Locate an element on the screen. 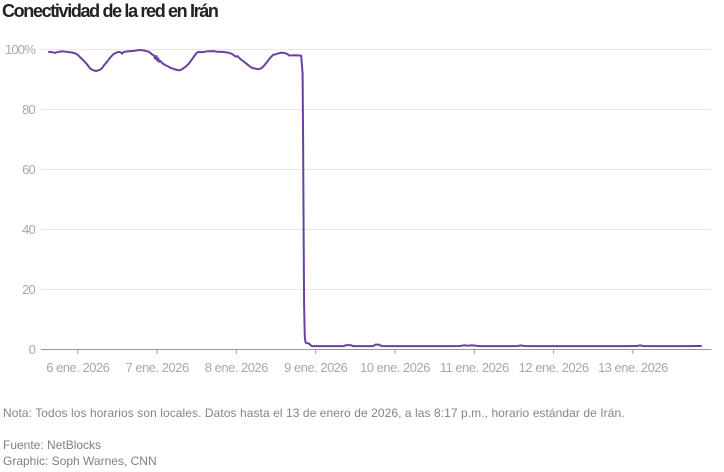 The image size is (724, 472). svg-text: 40 is located at coordinates (28, 229).